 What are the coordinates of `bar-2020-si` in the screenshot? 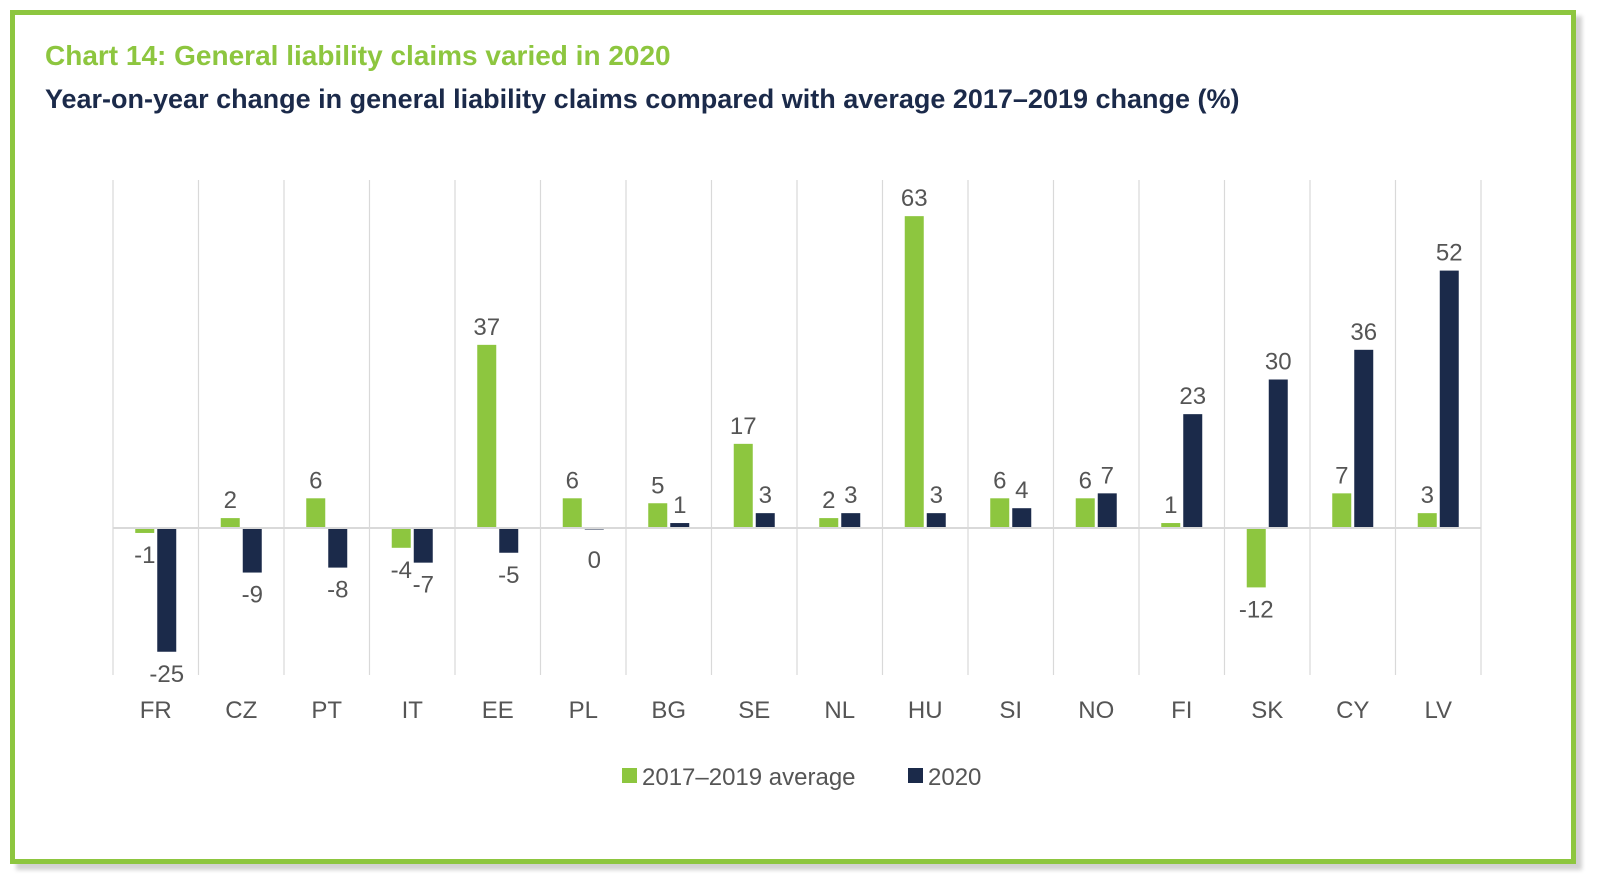 It's located at (1022, 518).